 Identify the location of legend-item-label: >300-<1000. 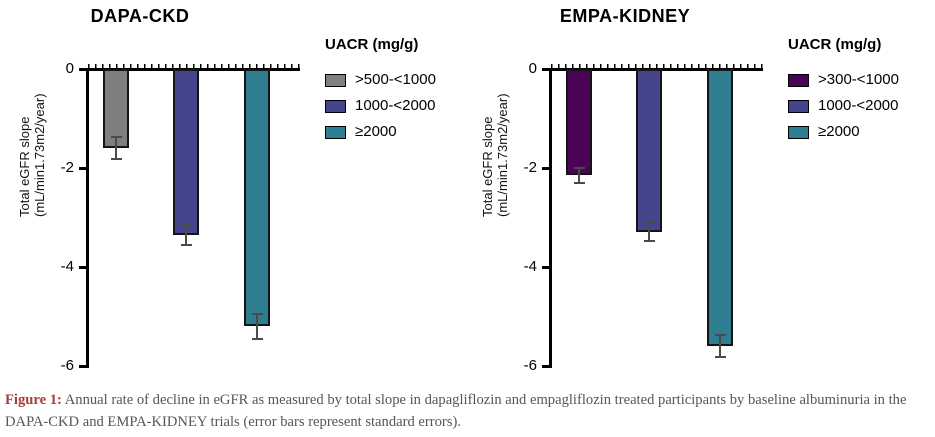
(858, 79).